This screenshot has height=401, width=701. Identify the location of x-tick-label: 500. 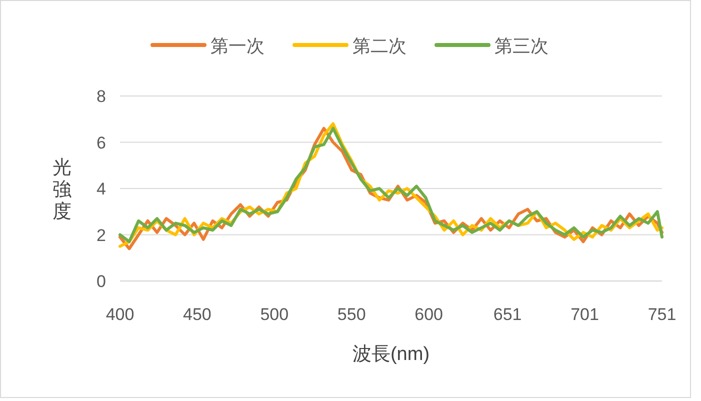
(274, 314).